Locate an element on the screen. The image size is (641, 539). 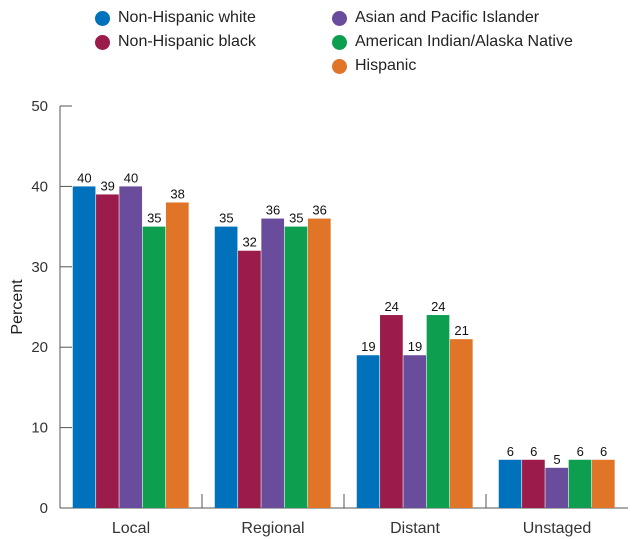
legend-label: Hispanic is located at coordinates (386, 65).